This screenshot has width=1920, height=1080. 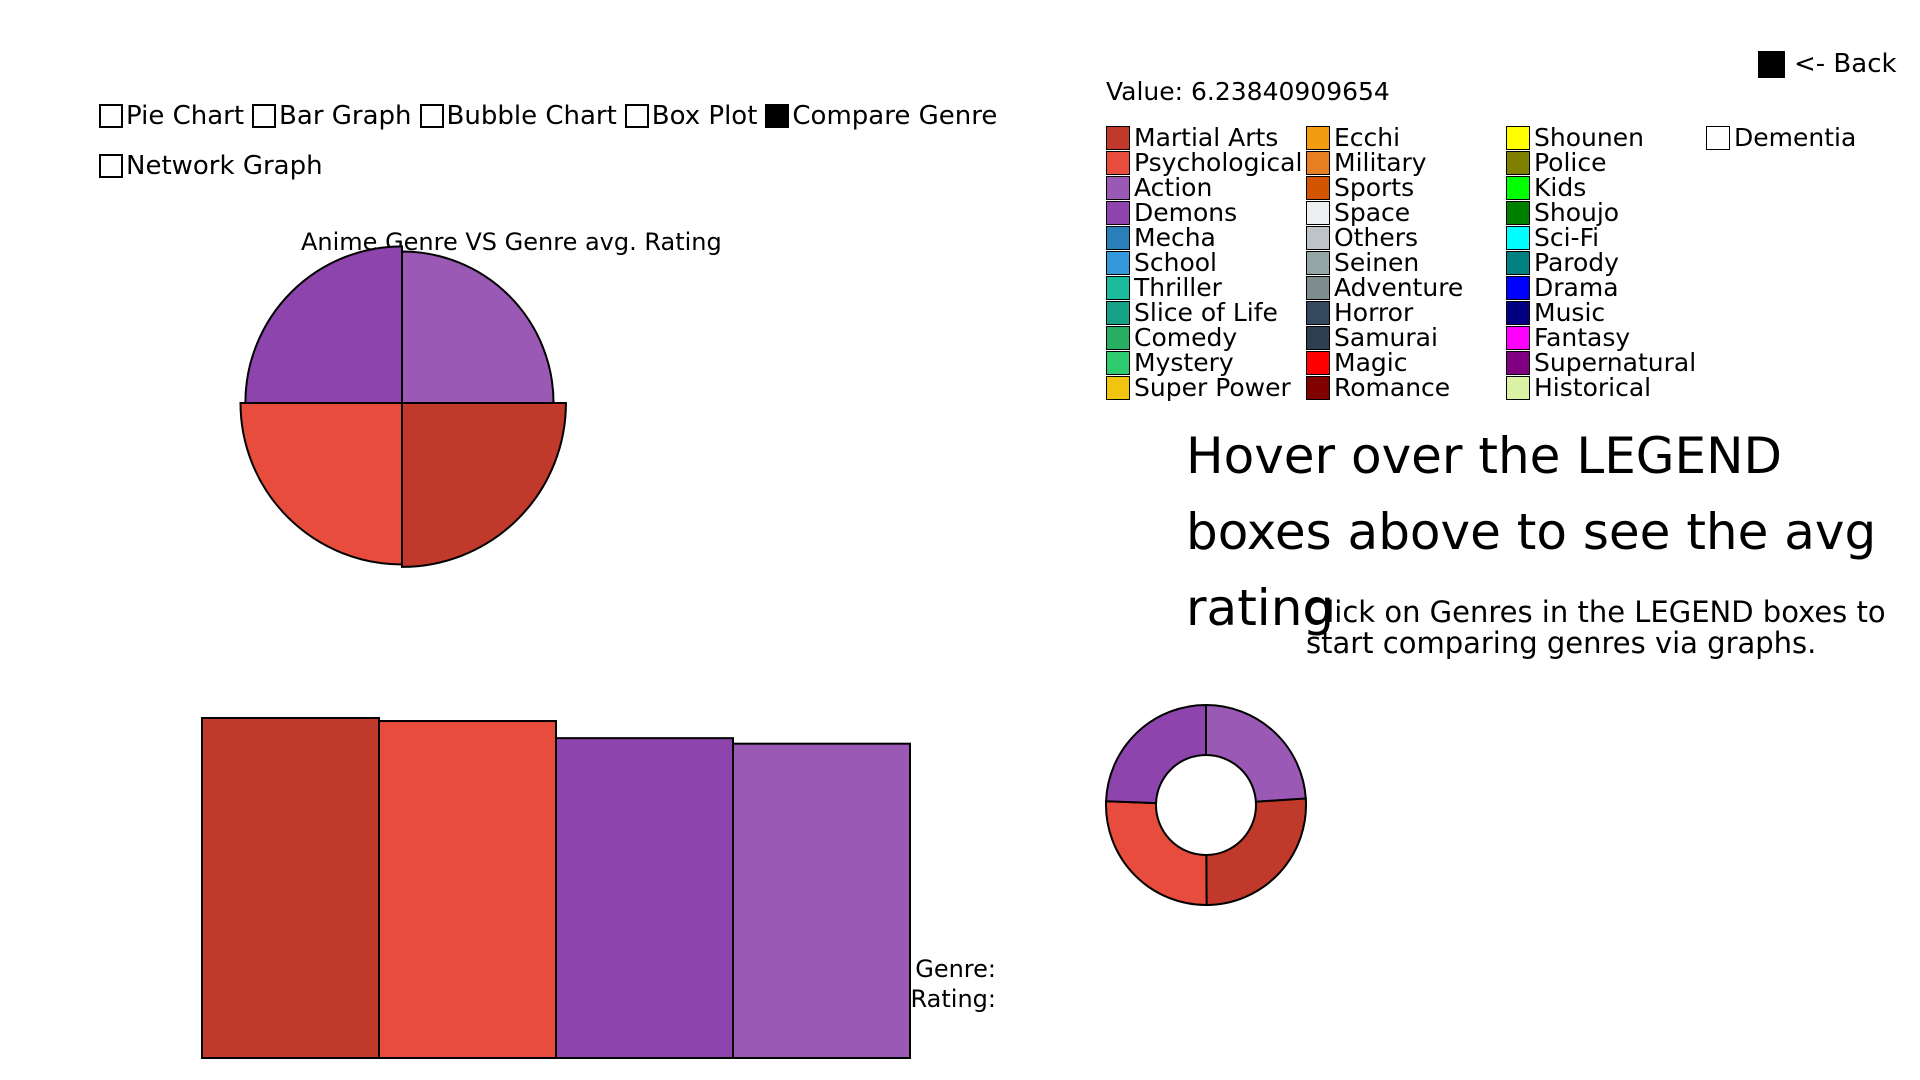 I want to click on back-checkbox-icon, so click(x=1771, y=64).